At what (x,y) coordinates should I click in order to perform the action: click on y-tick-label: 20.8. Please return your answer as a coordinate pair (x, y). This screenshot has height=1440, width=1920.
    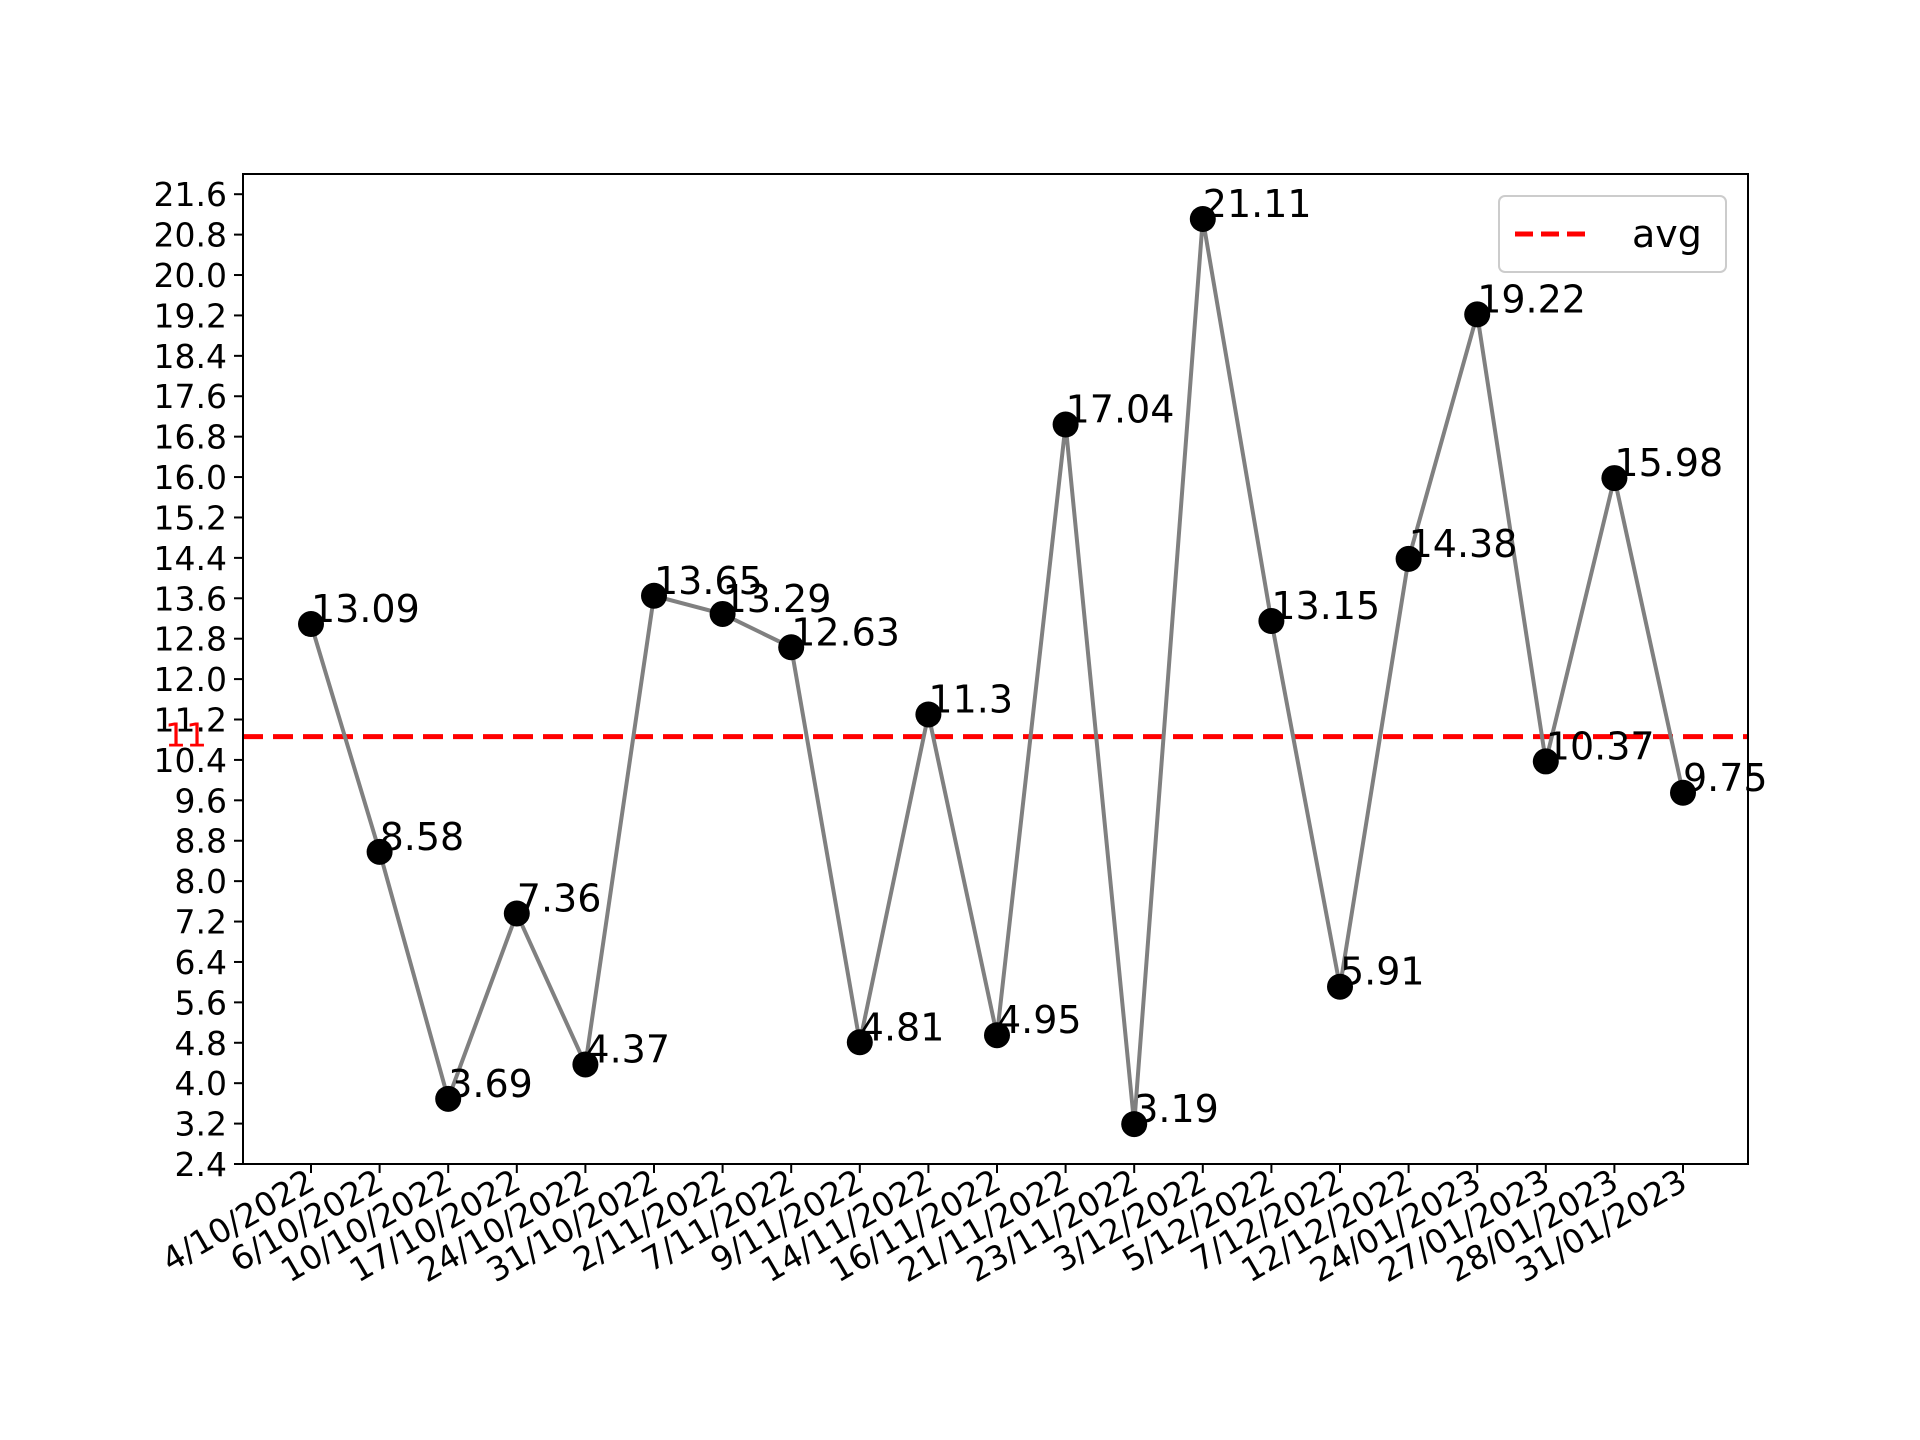
    Looking at the image, I should click on (190, 235).